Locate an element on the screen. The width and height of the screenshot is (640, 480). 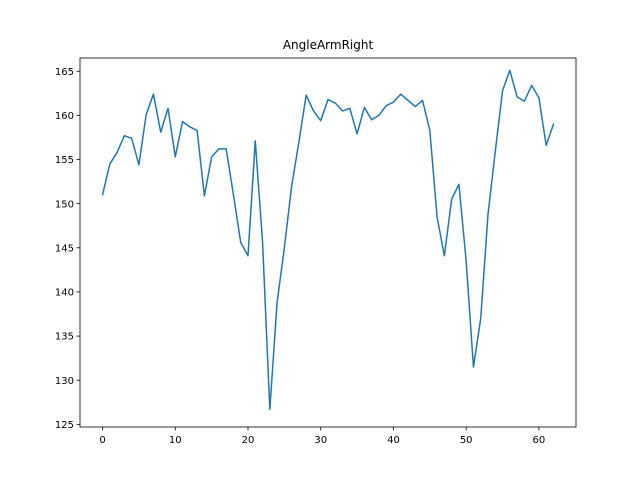
x-tick-label: 20 is located at coordinates (248, 440).